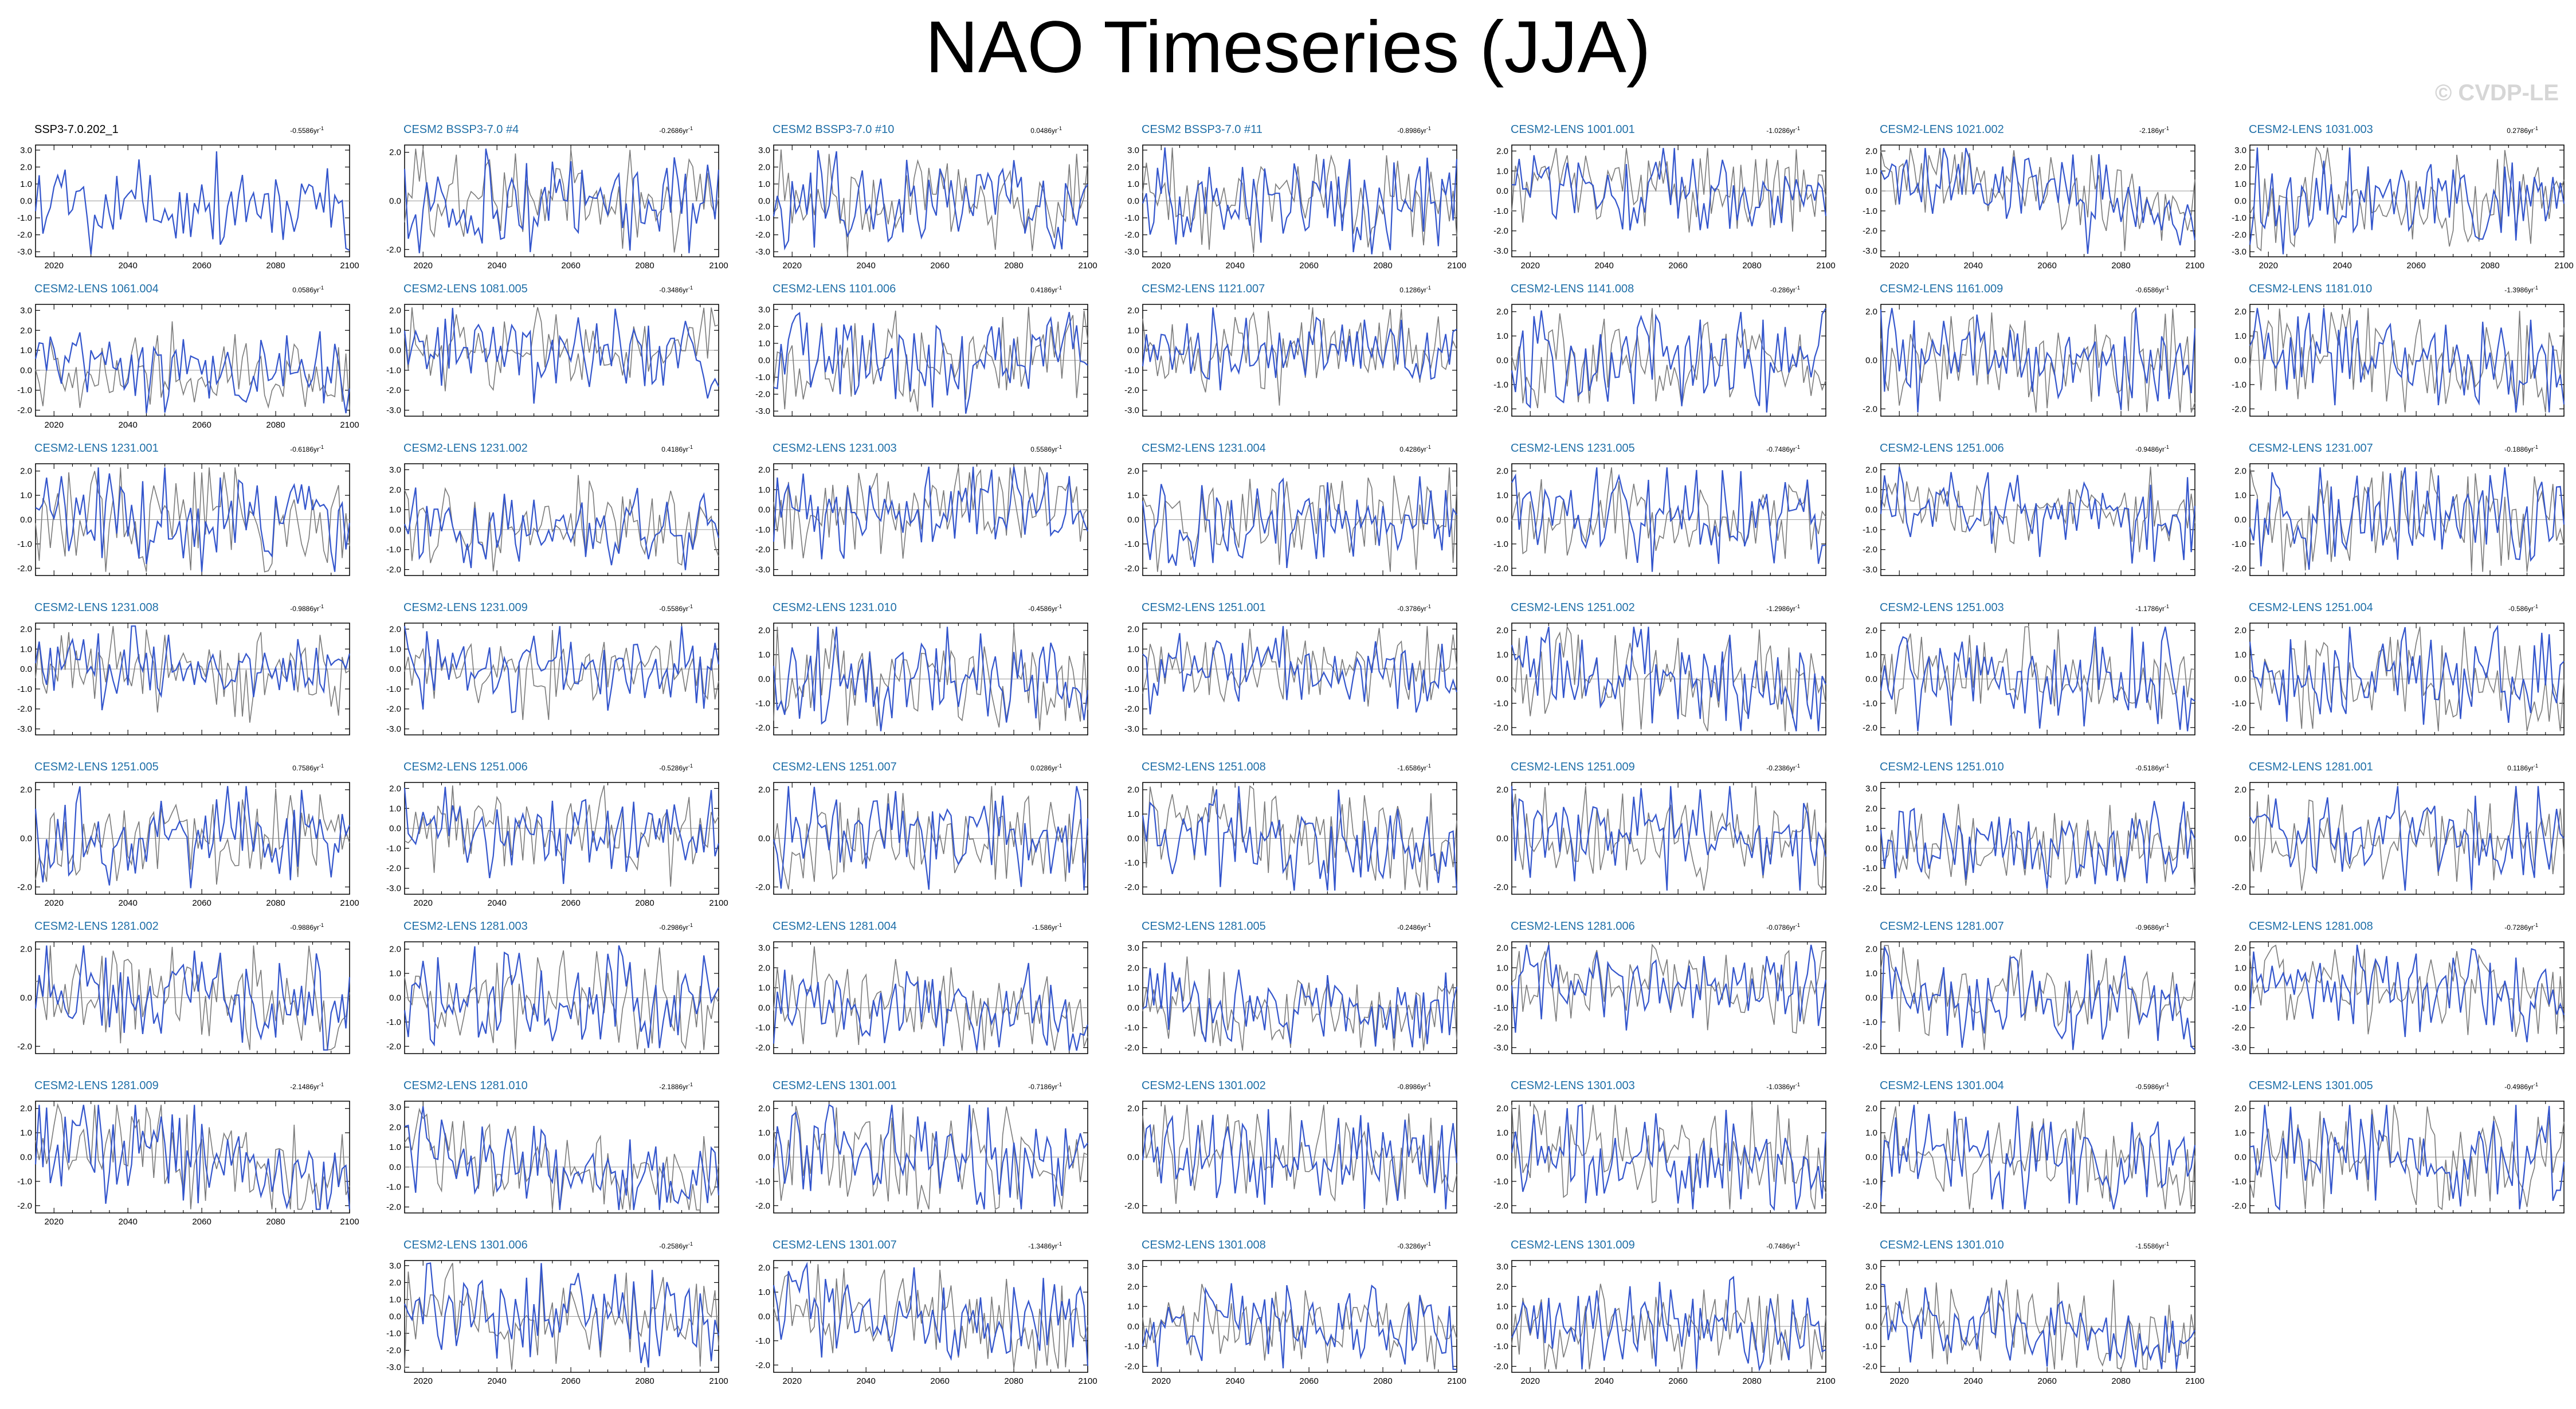  Describe the element at coordinates (667, 290) in the screenshot. I see `trend-value: -0.34` at that location.